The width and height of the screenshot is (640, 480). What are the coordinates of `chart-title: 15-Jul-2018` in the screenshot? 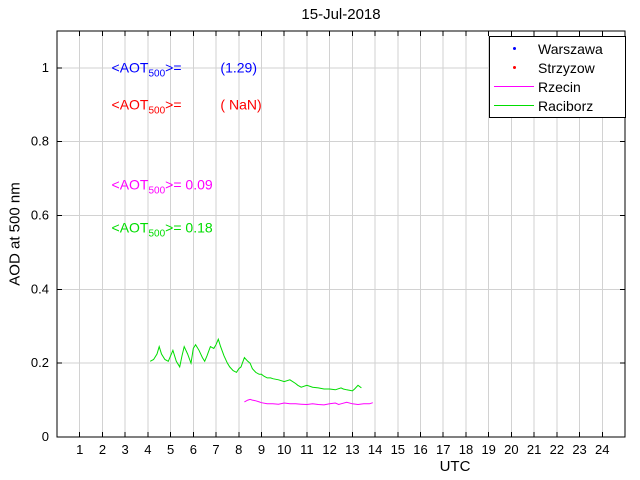 It's located at (341, 14).